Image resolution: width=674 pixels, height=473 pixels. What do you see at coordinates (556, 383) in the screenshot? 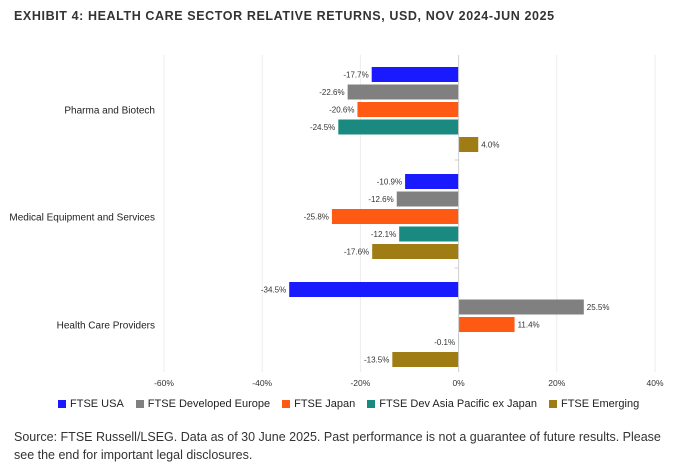
I see `x-tick-label: 20%` at bounding box center [556, 383].